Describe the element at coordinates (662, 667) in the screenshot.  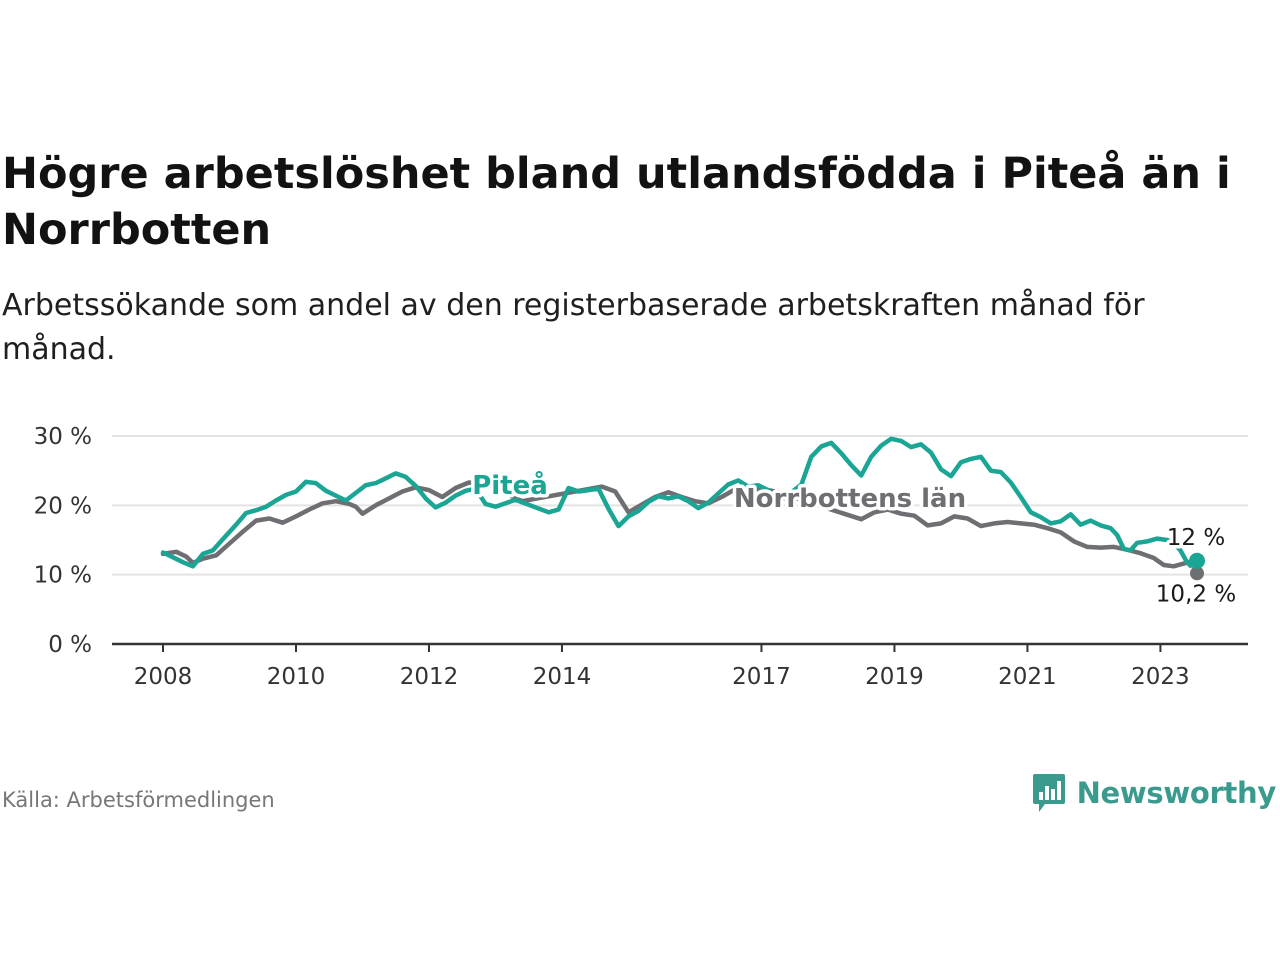
I see `x-axis-ticks: 2008 2010 2012 2014 2017 2019 2021 2023` at that location.